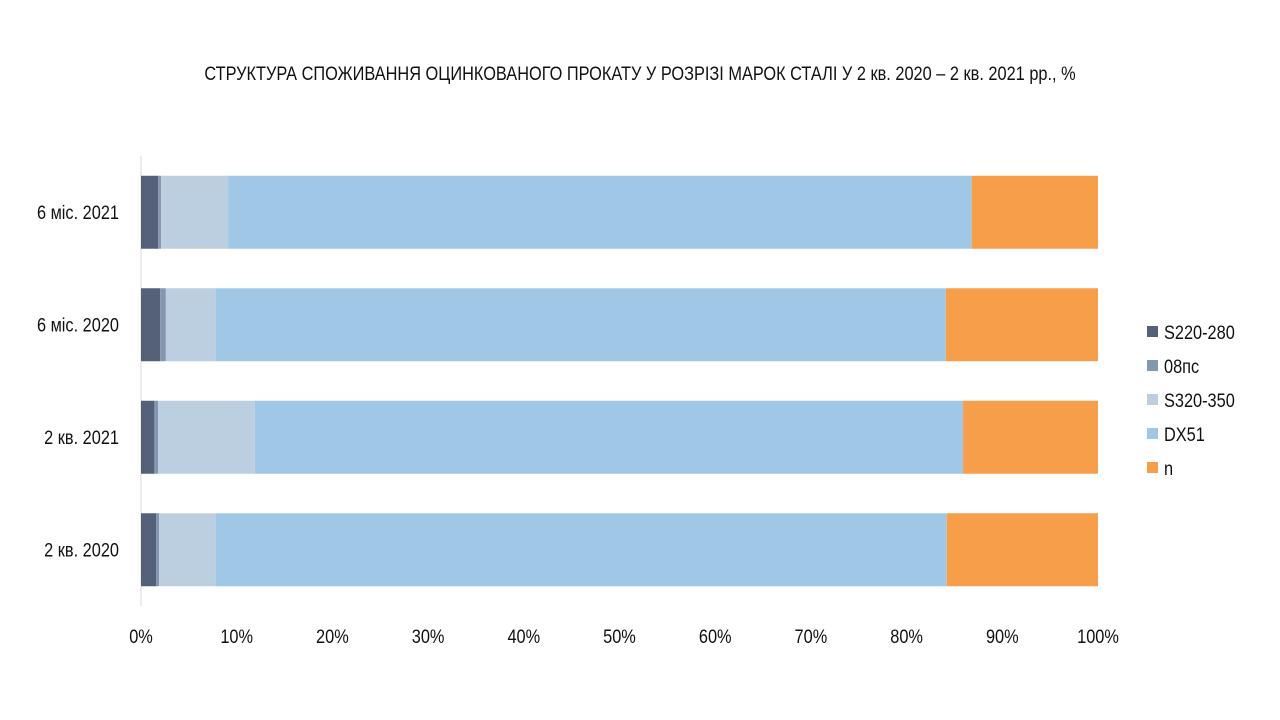  Describe the element at coordinates (78, 325) in the screenshot. I see `y-tick-label: 6 міс. 2020` at that location.